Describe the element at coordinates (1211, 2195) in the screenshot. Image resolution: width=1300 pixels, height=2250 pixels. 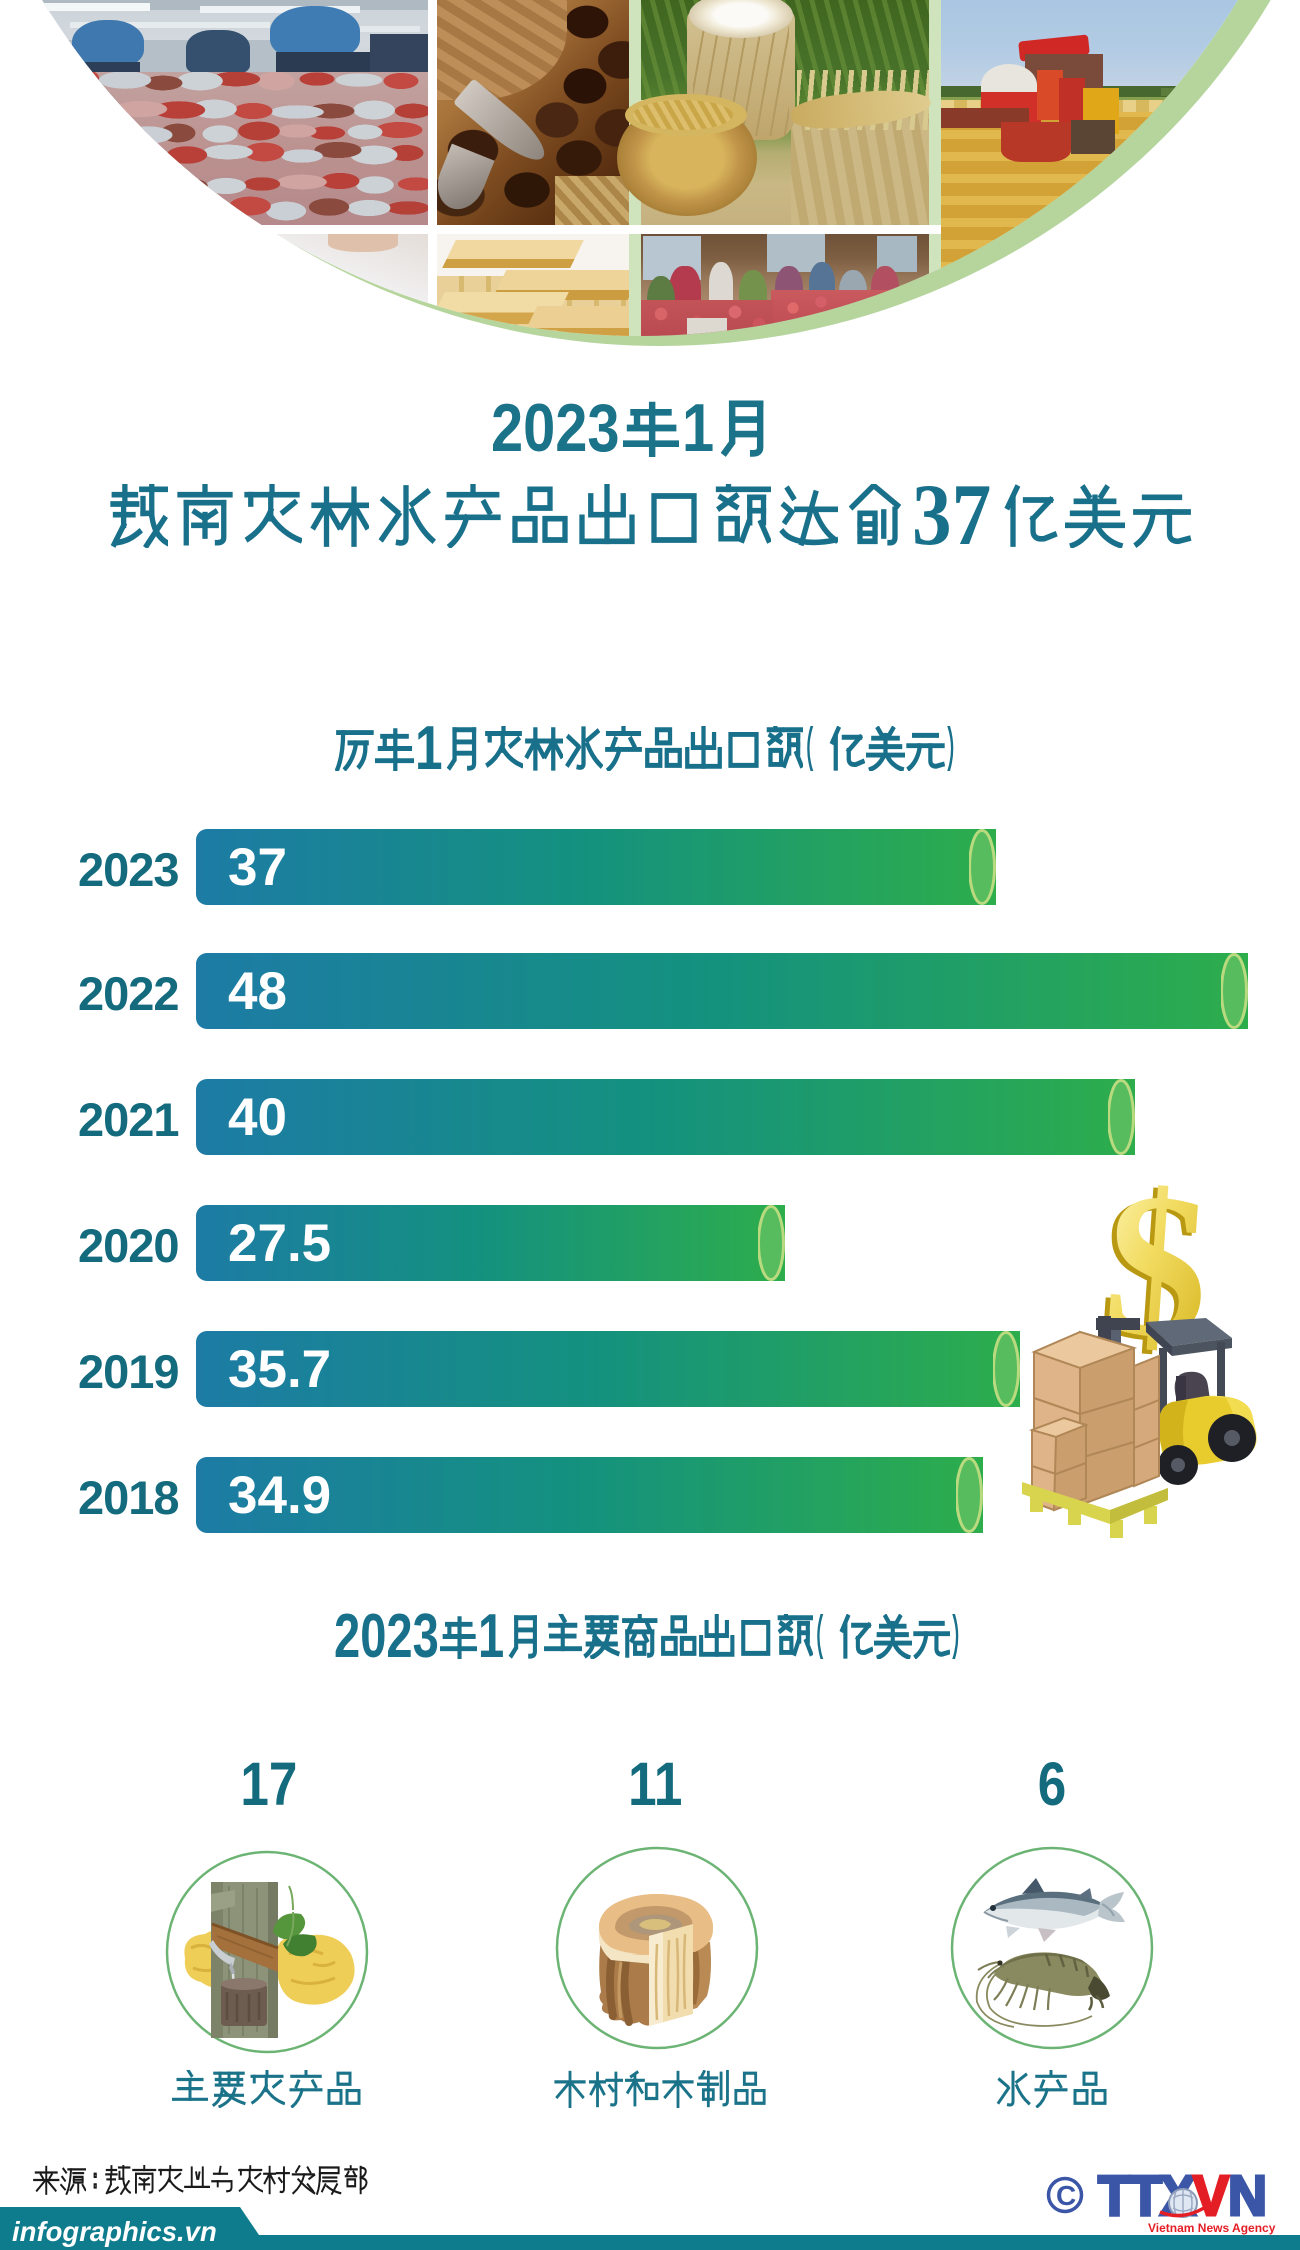
I see `svg-text: V` at that location.